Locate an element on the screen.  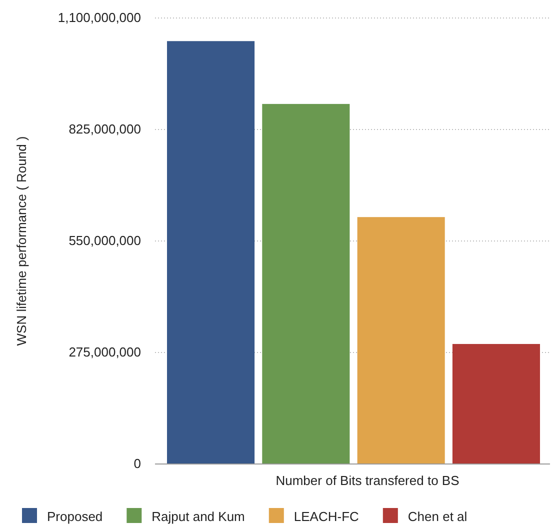
y-tick-label: 1,100,000,000 is located at coordinates (99, 18).